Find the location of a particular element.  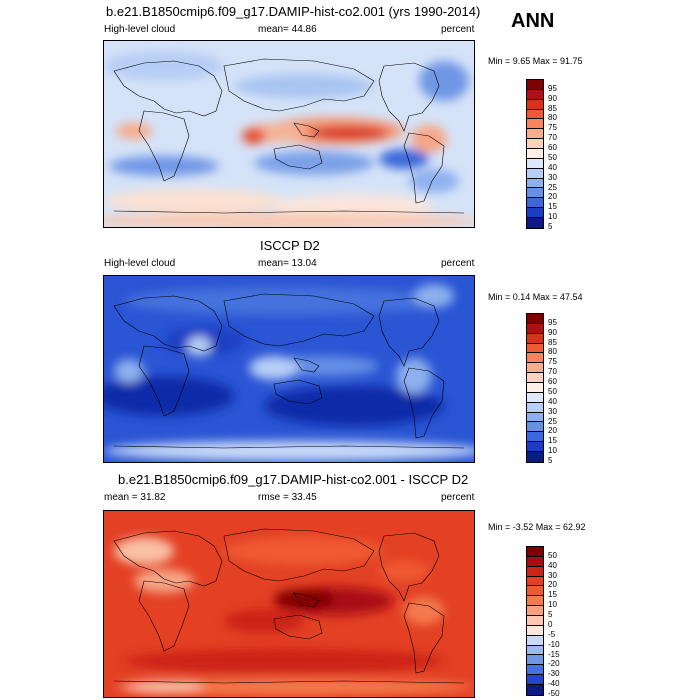

season-label: ANN is located at coordinates (533, 21).